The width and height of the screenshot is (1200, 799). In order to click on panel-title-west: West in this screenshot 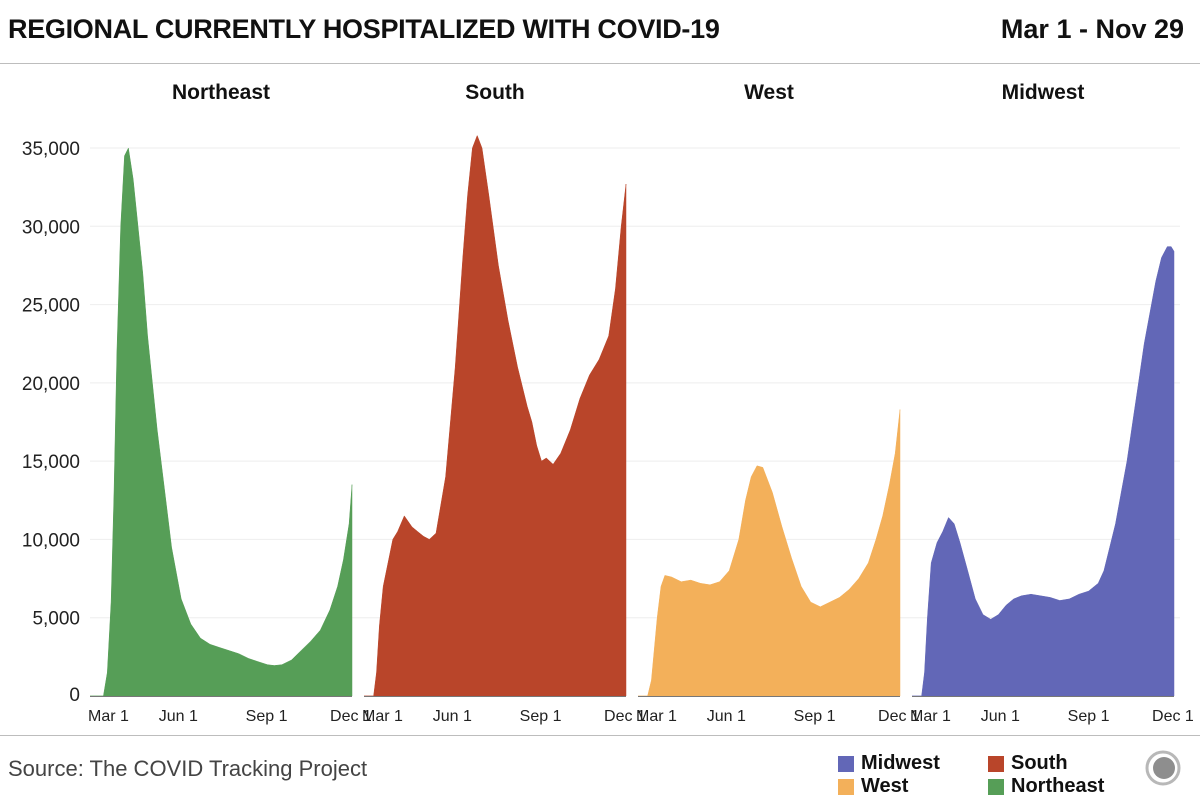, I will do `click(769, 92)`.